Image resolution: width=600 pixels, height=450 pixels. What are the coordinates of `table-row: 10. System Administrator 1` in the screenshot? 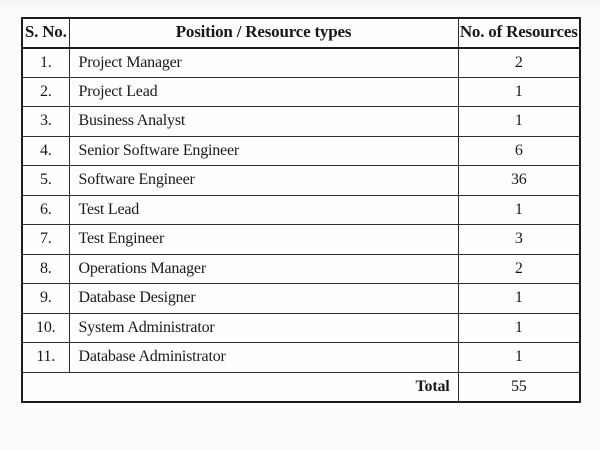 It's located at (301, 327).